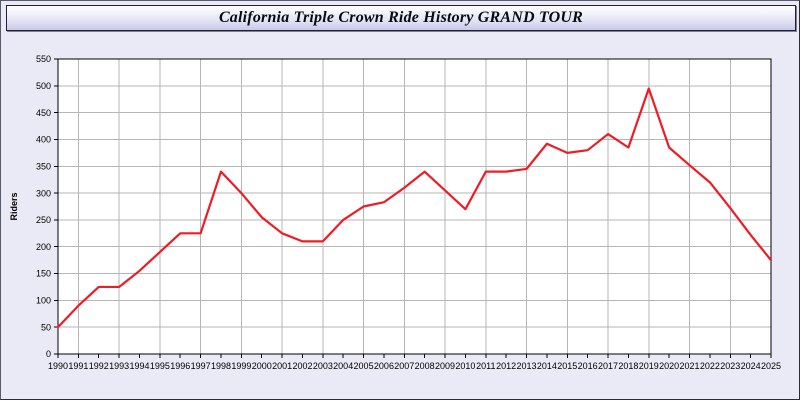 This screenshot has height=400, width=800. What do you see at coordinates (567, 366) in the screenshot?
I see `x-tick-label: 2015` at bounding box center [567, 366].